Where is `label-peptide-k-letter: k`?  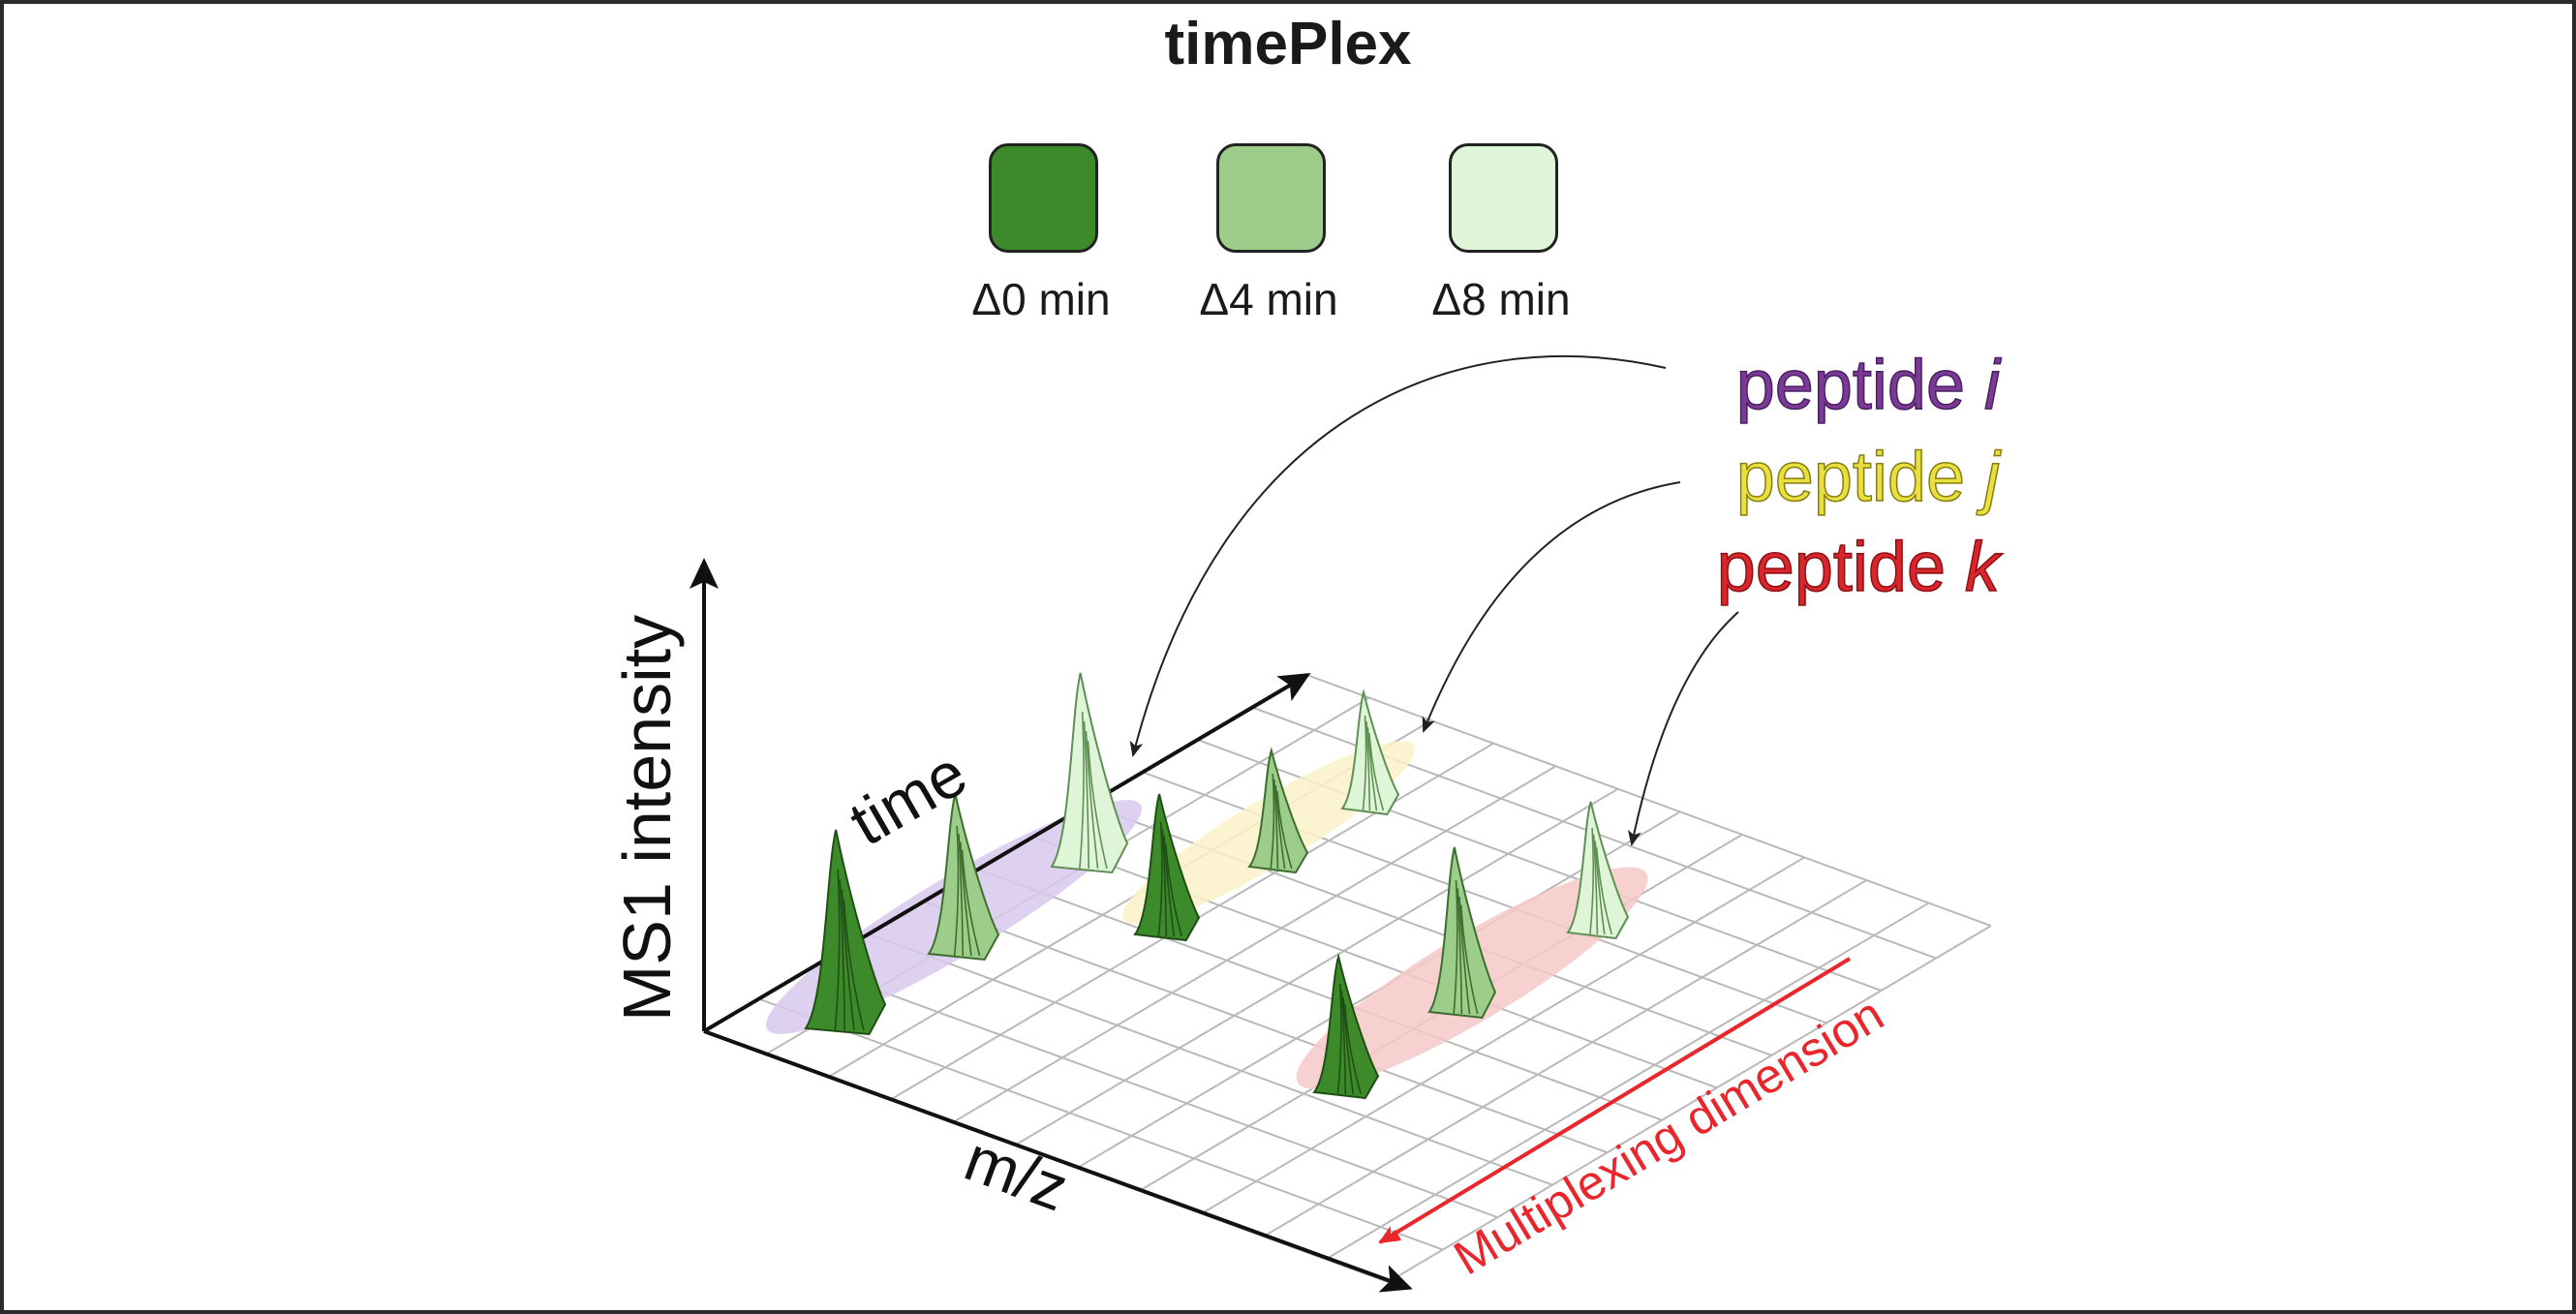
label-peptide-k-letter: k is located at coordinates (1982, 568).